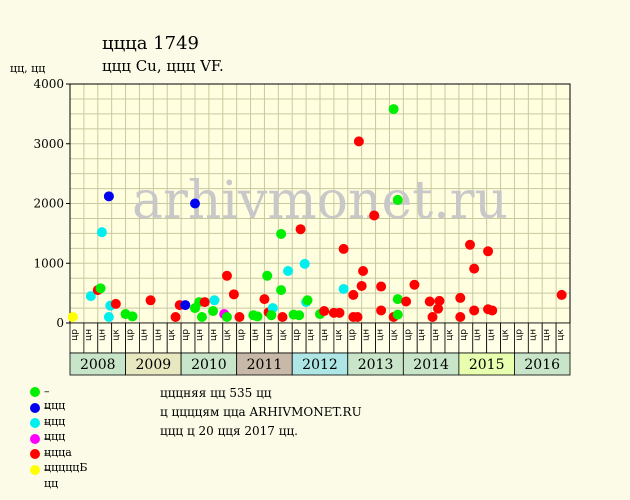 The height and width of the screenshot is (500, 630). Describe the element at coordinates (48, 84) in the screenshot. I see `y-tick-label: 4000` at that location.